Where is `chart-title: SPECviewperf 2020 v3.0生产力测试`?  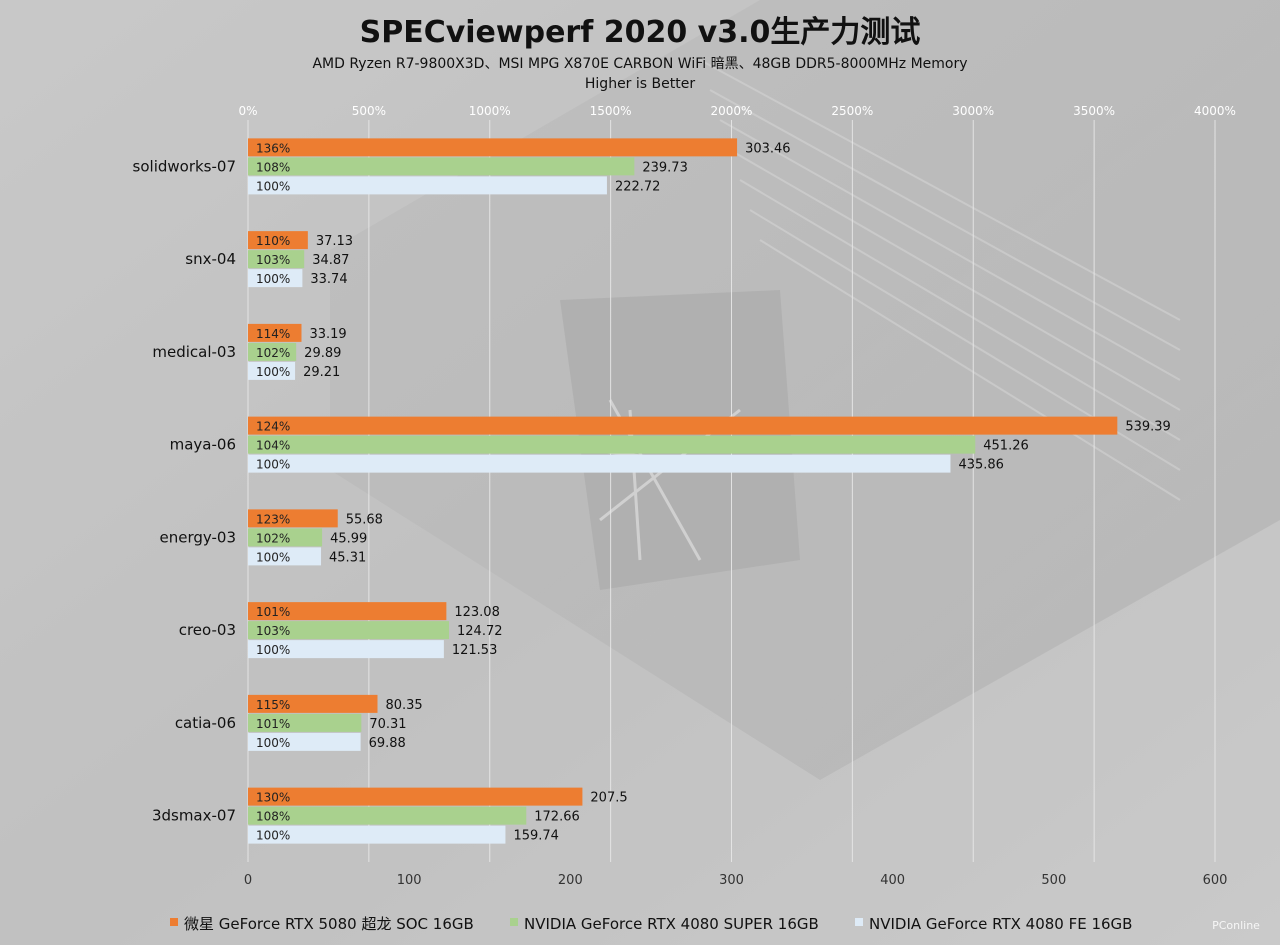
chart-title: SPECviewperf 2020 v3.0生产力测试 is located at coordinates (640, 32).